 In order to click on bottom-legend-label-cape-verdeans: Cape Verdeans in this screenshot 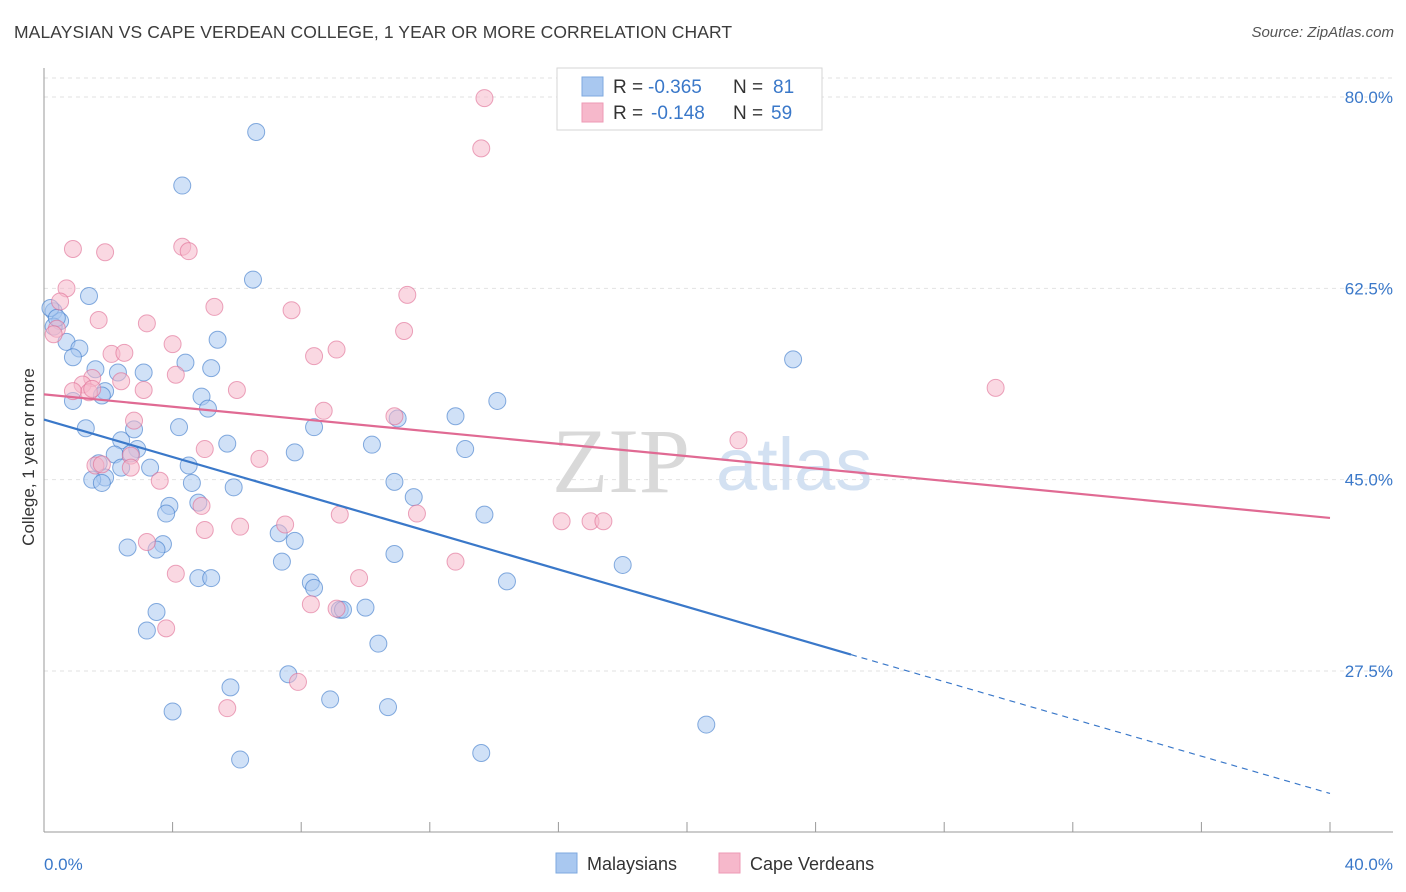, I will do `click(812, 864)`.